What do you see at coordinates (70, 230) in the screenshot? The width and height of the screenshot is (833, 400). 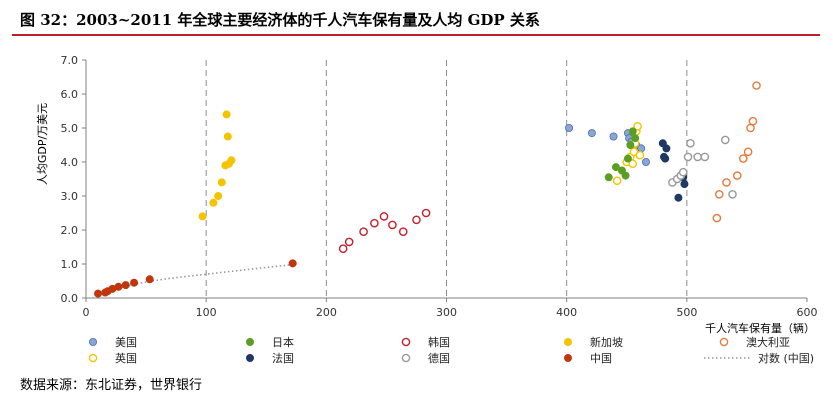 I see `y-tick-label: 2.0` at bounding box center [70, 230].